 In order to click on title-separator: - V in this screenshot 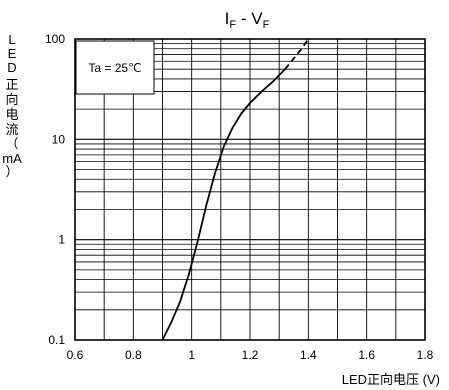, I will do `click(249, 18)`.